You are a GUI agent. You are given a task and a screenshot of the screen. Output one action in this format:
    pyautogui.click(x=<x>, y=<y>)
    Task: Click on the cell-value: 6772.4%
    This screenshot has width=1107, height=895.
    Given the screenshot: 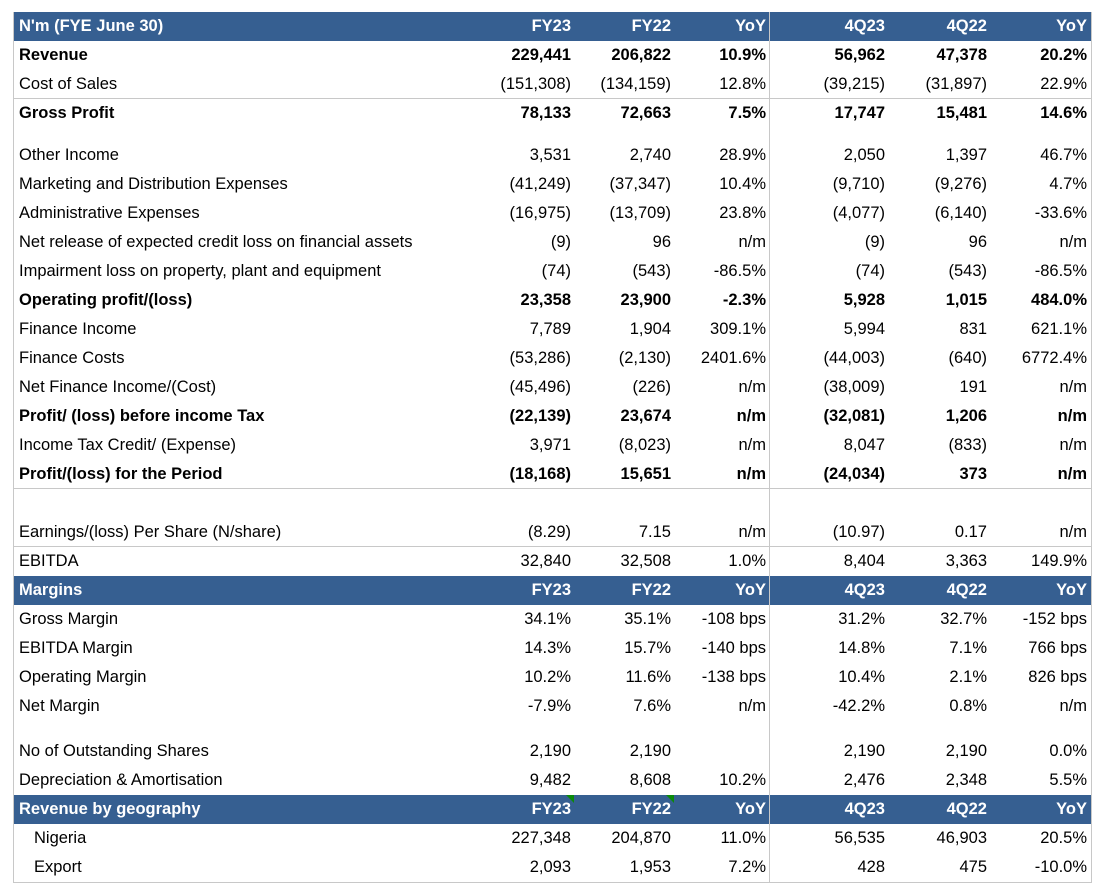 What is the action you would take?
    pyautogui.click(x=1054, y=358)
    